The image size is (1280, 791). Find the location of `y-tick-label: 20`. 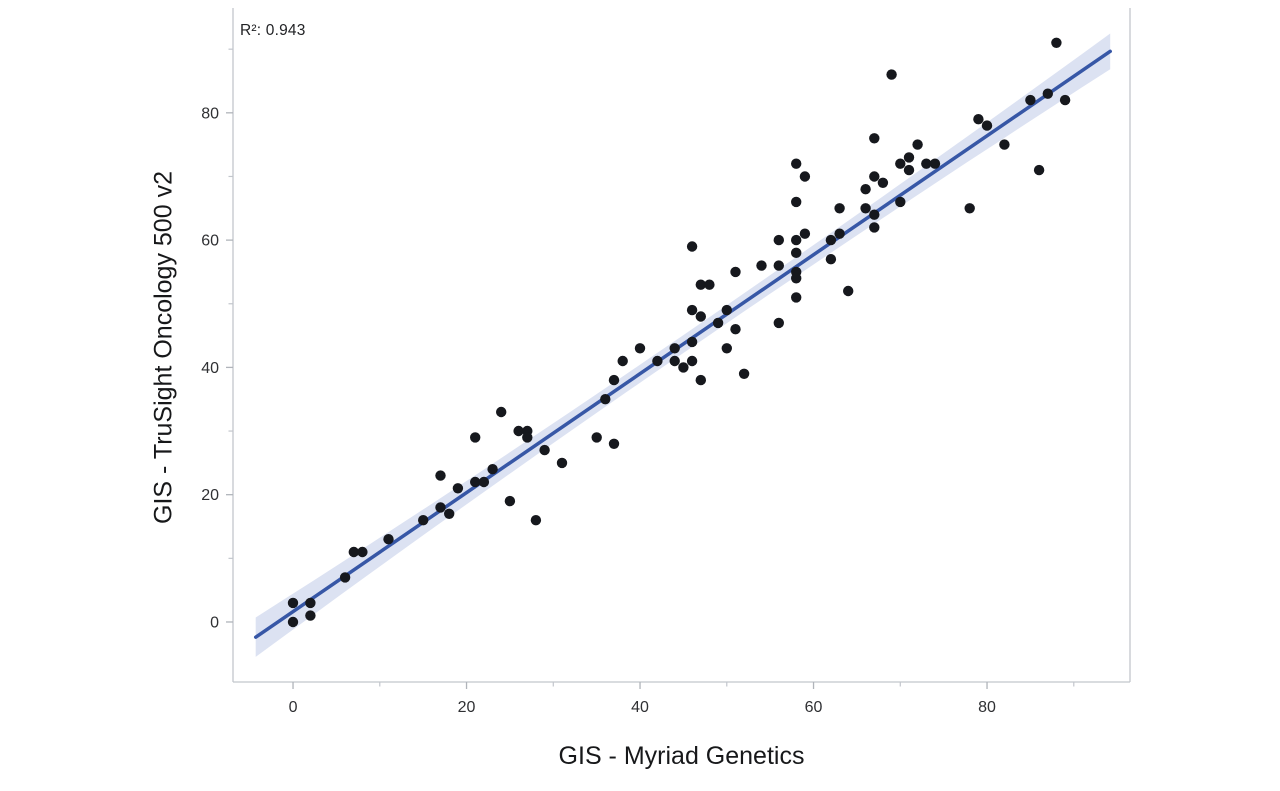

y-tick-label: 20 is located at coordinates (210, 495).